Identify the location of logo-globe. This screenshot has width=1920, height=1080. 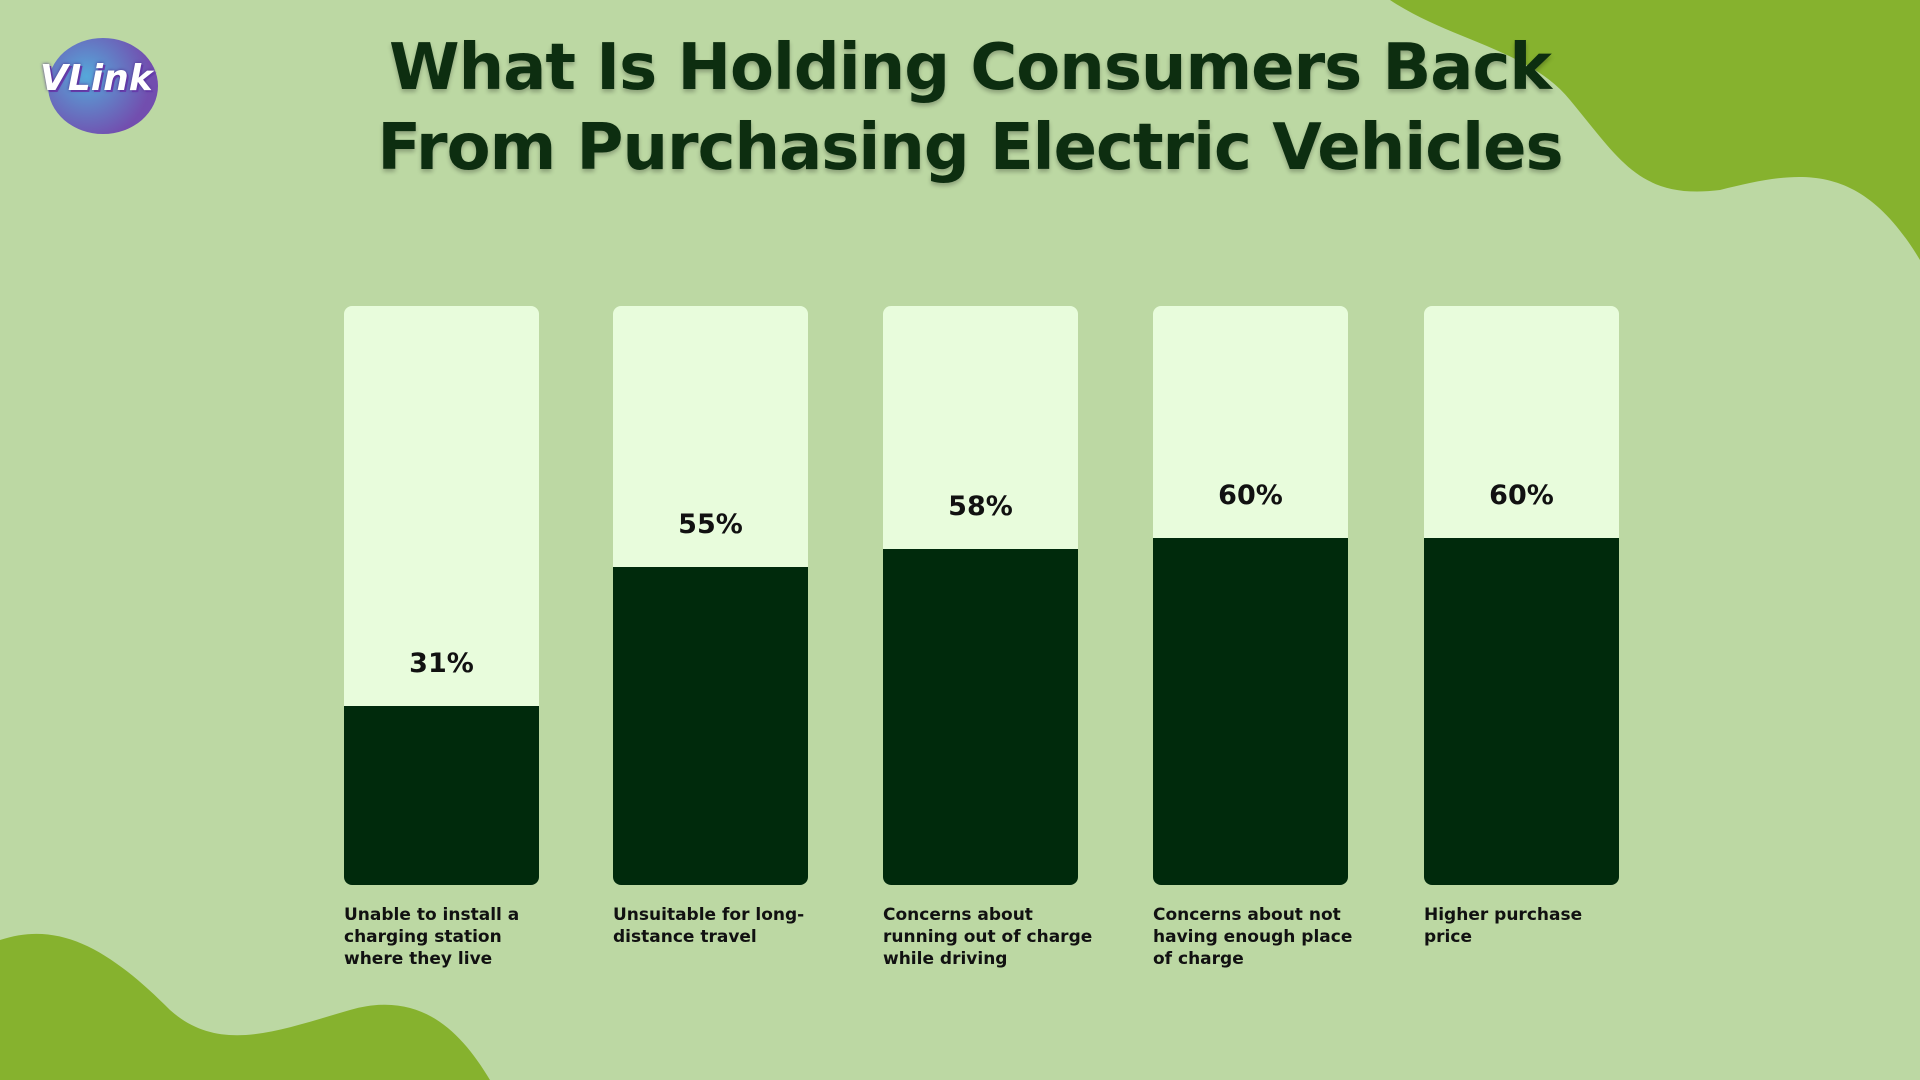
(103, 86).